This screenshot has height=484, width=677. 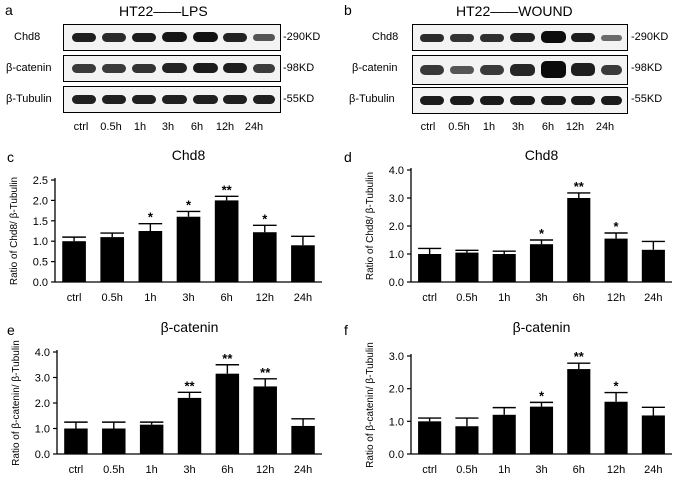 What do you see at coordinates (520, 70) in the screenshot?
I see `blot-b-catenin-strip` at bounding box center [520, 70].